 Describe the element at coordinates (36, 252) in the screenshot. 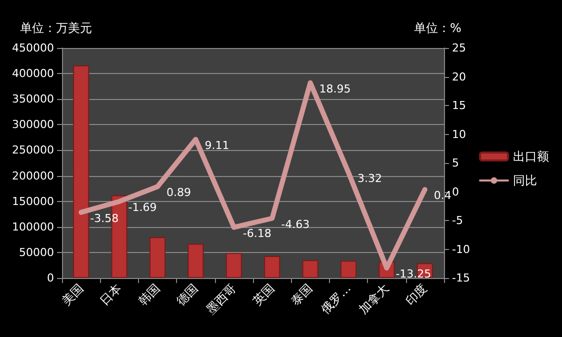

I see `y-tick-label: 50000` at that location.